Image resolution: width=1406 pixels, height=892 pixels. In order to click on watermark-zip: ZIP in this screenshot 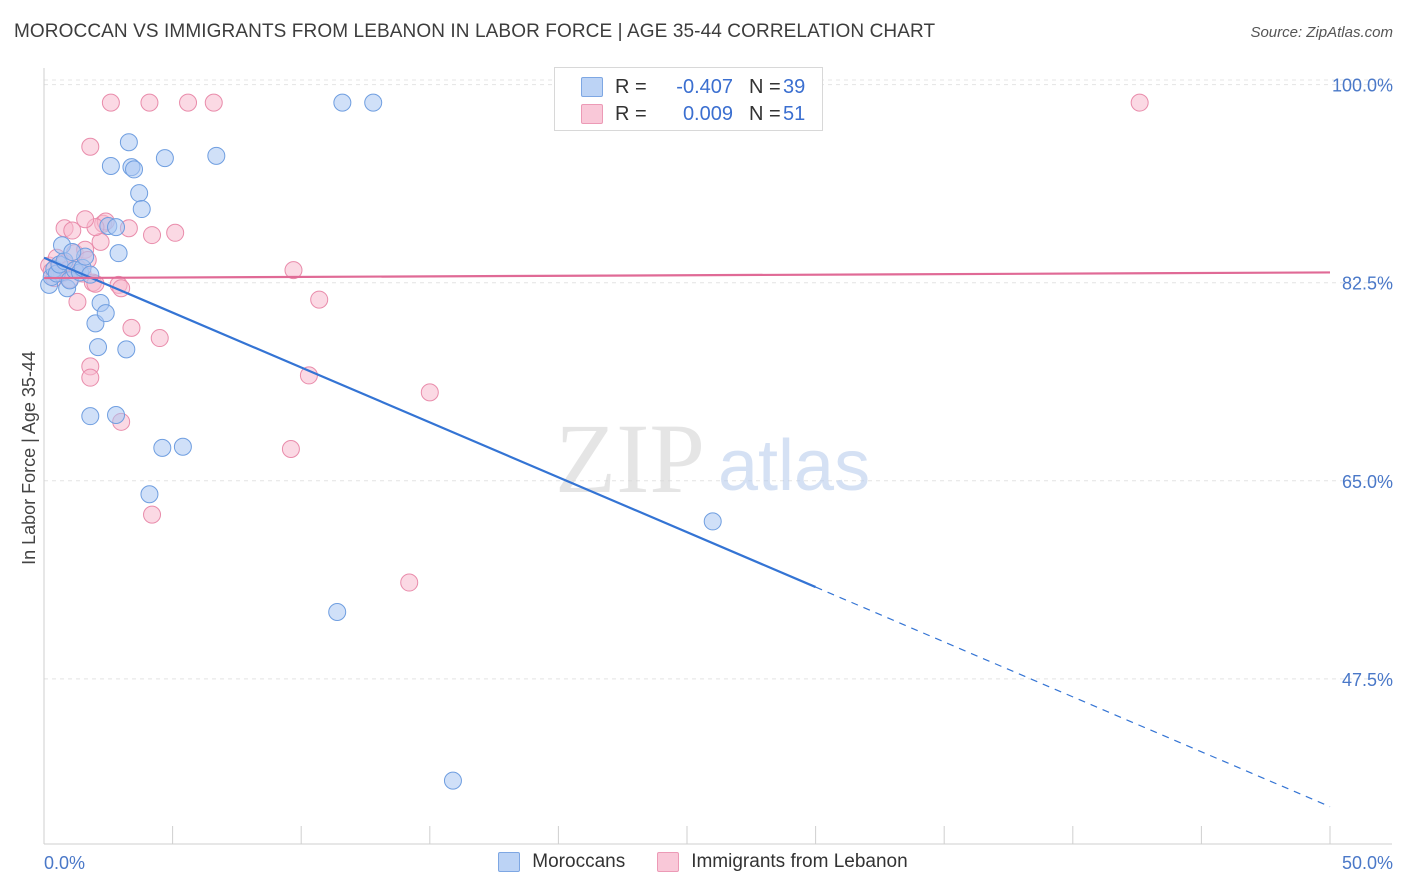, I will do `click(630, 458)`.